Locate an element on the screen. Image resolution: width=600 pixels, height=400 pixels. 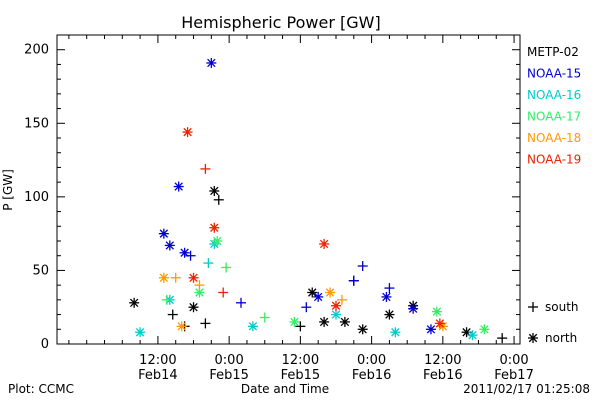
y-tick-label: 100 is located at coordinates (36, 197).